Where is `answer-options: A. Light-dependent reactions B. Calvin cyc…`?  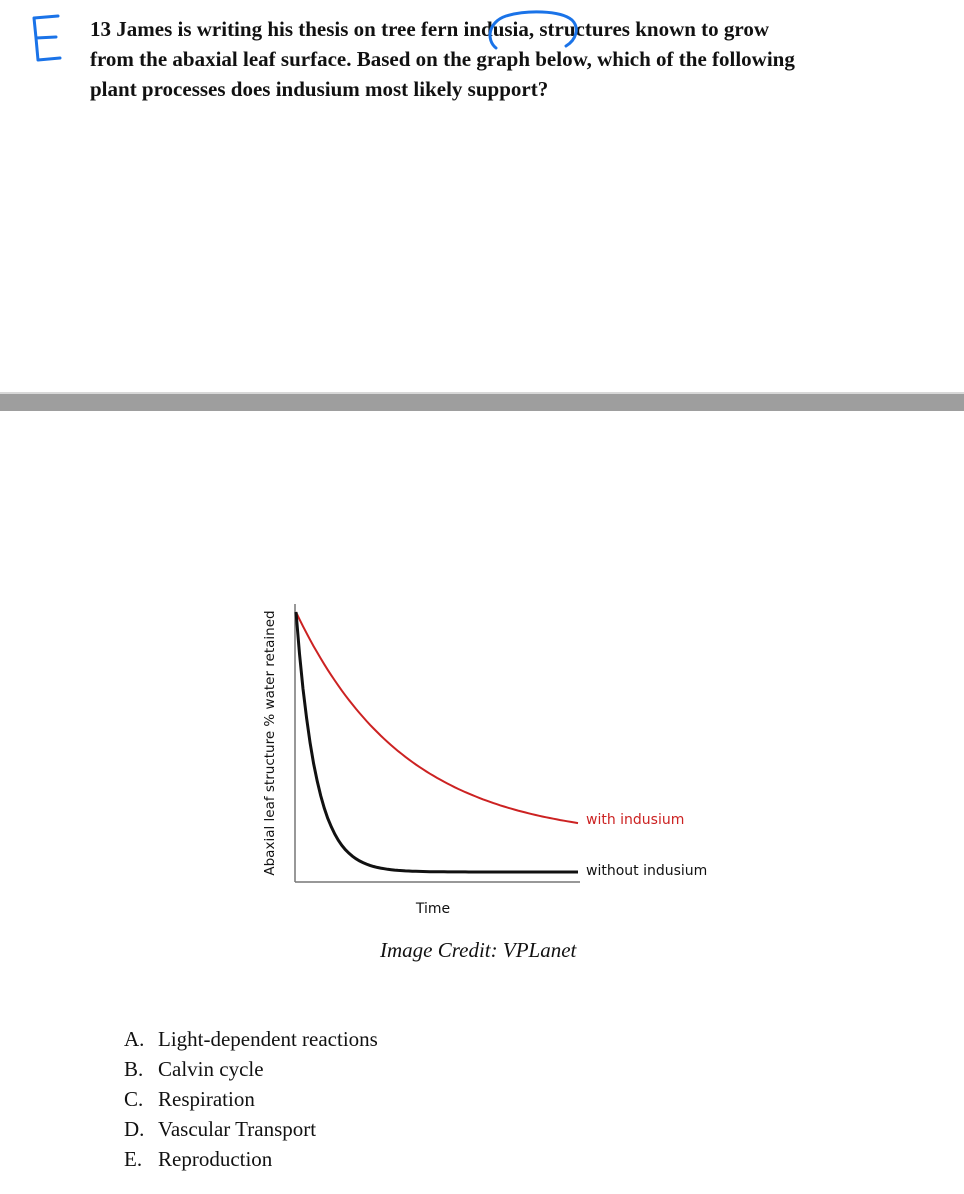
answer-options: A. Light-dependent reactions B. Calvin cyc… is located at coordinates (251, 1099).